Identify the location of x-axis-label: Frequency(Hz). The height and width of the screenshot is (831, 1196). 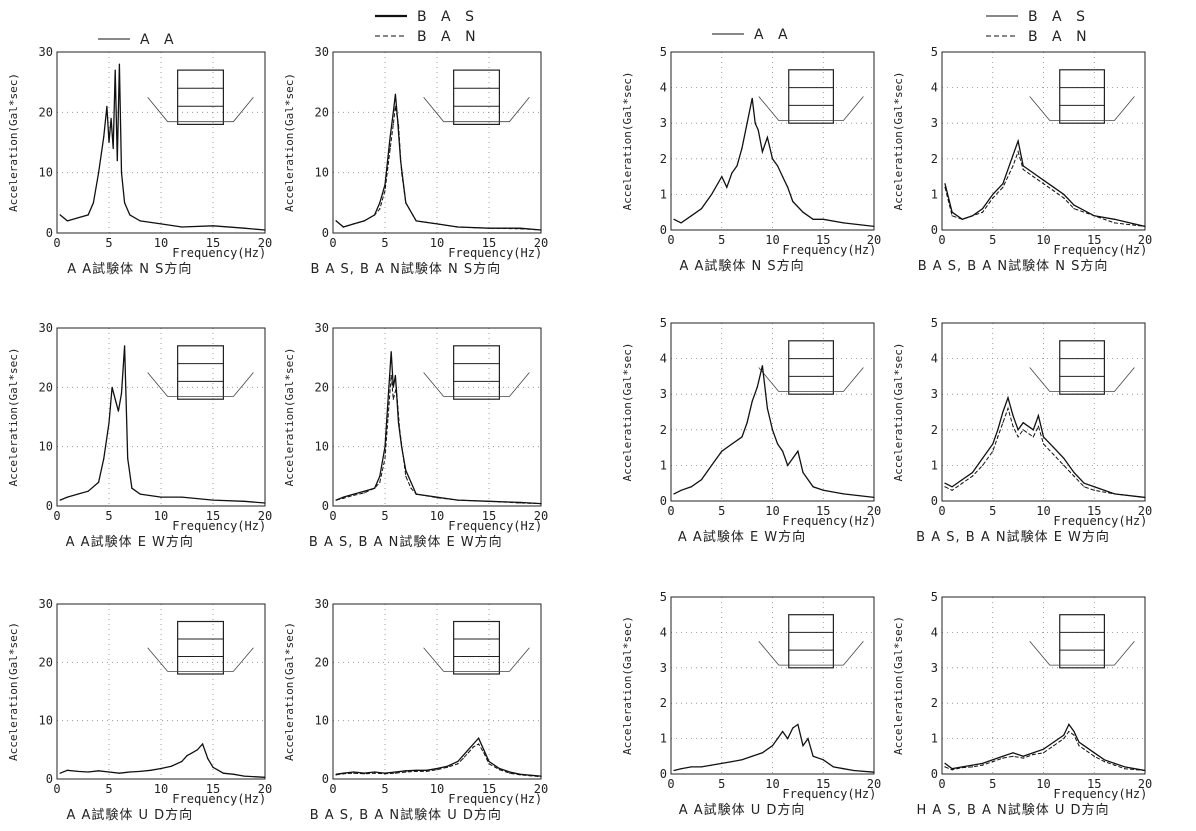
(1100, 250).